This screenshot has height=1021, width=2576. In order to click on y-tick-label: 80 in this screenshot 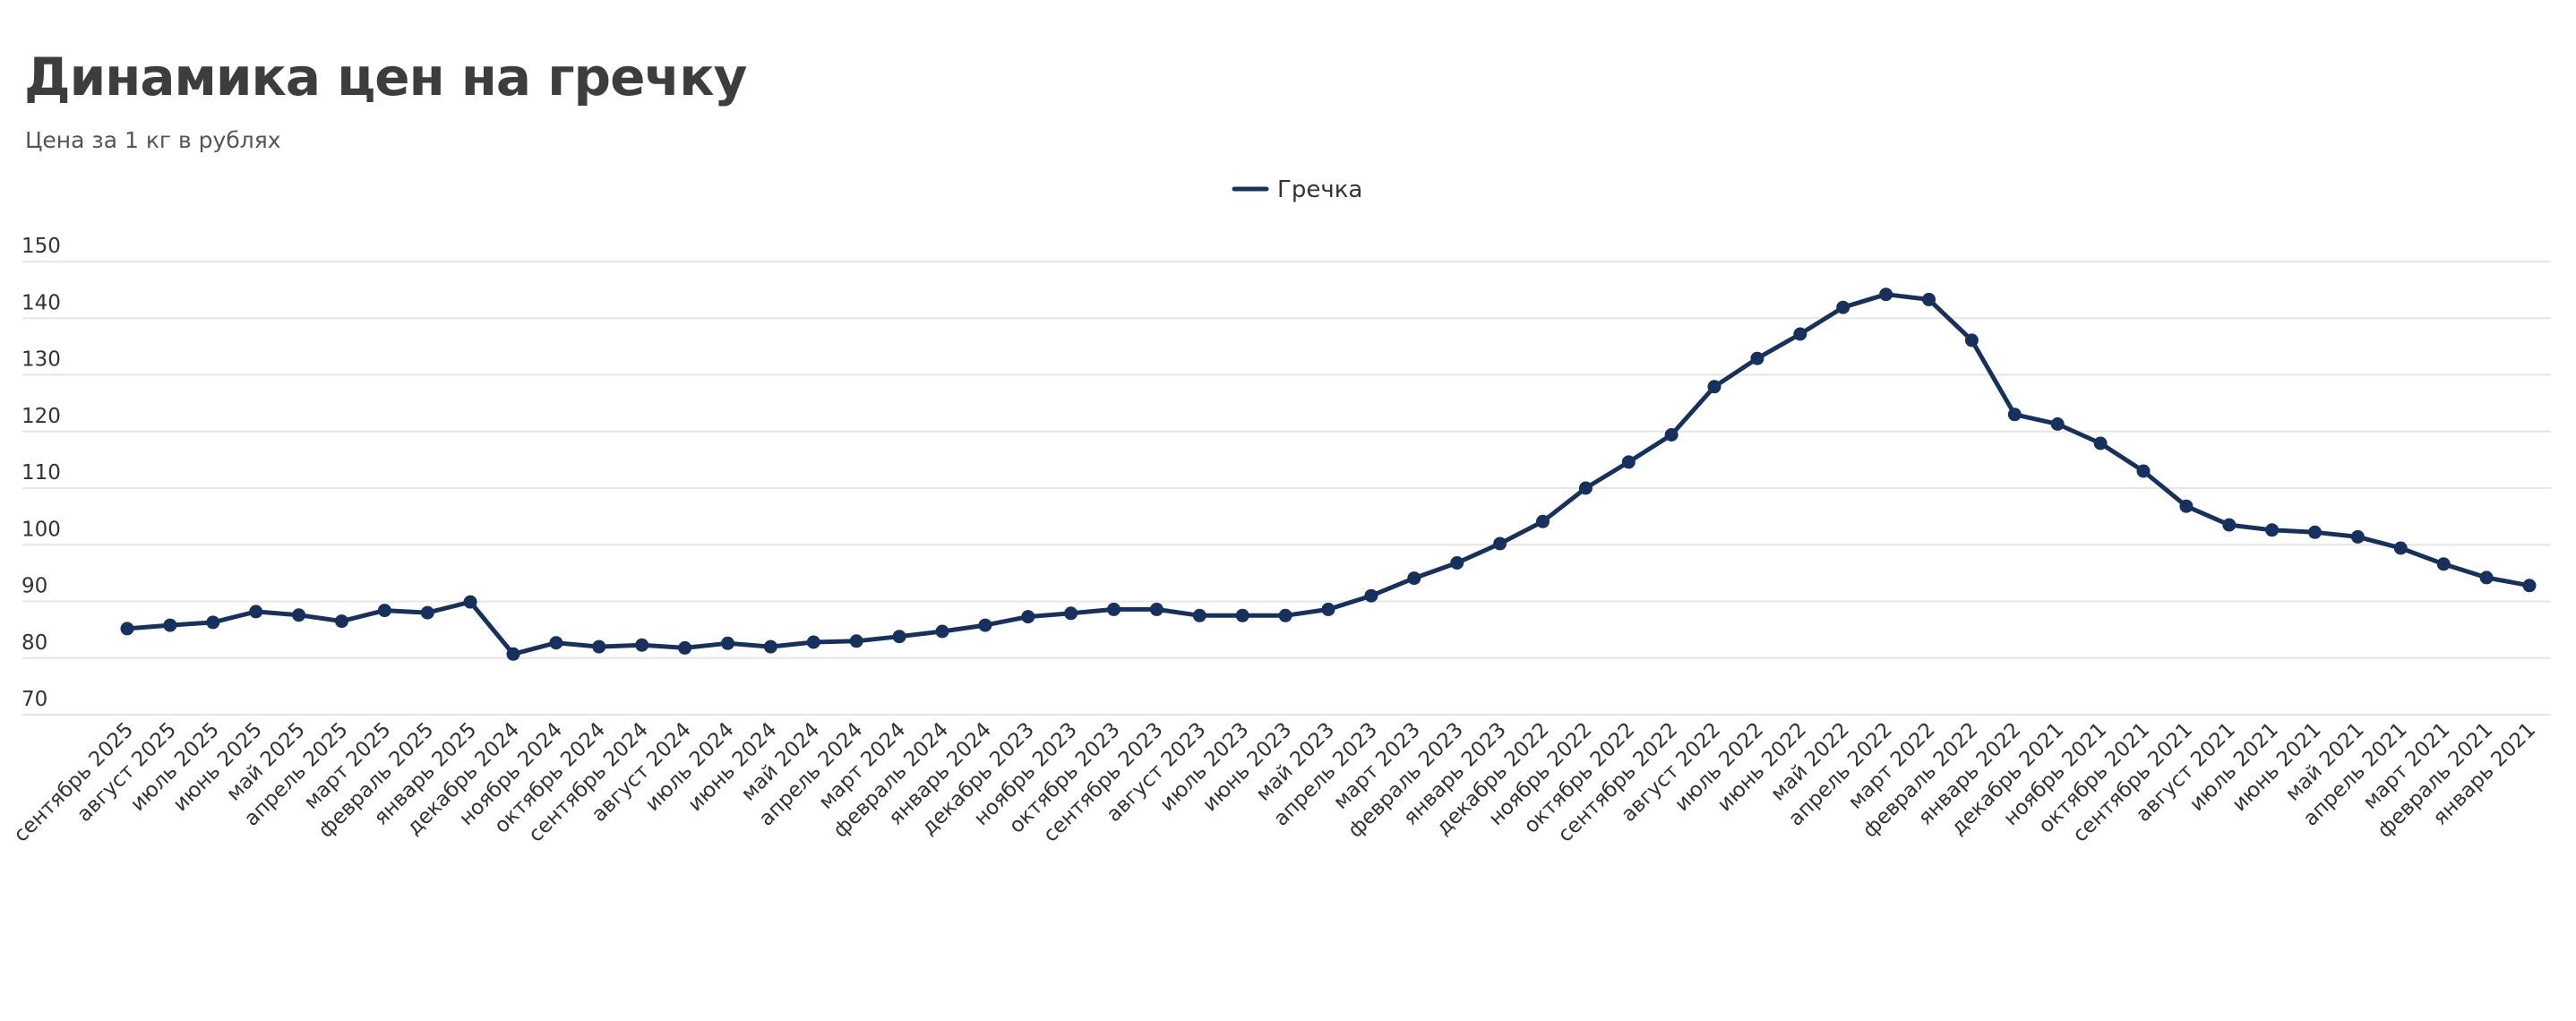, I will do `click(34, 643)`.